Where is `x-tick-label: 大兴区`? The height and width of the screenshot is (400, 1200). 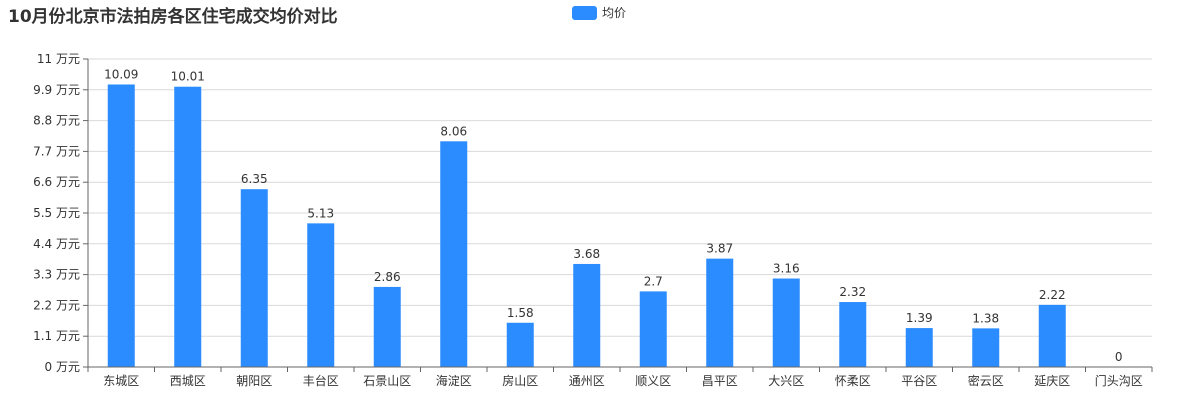 x-tick-label: 大兴区 is located at coordinates (786, 381).